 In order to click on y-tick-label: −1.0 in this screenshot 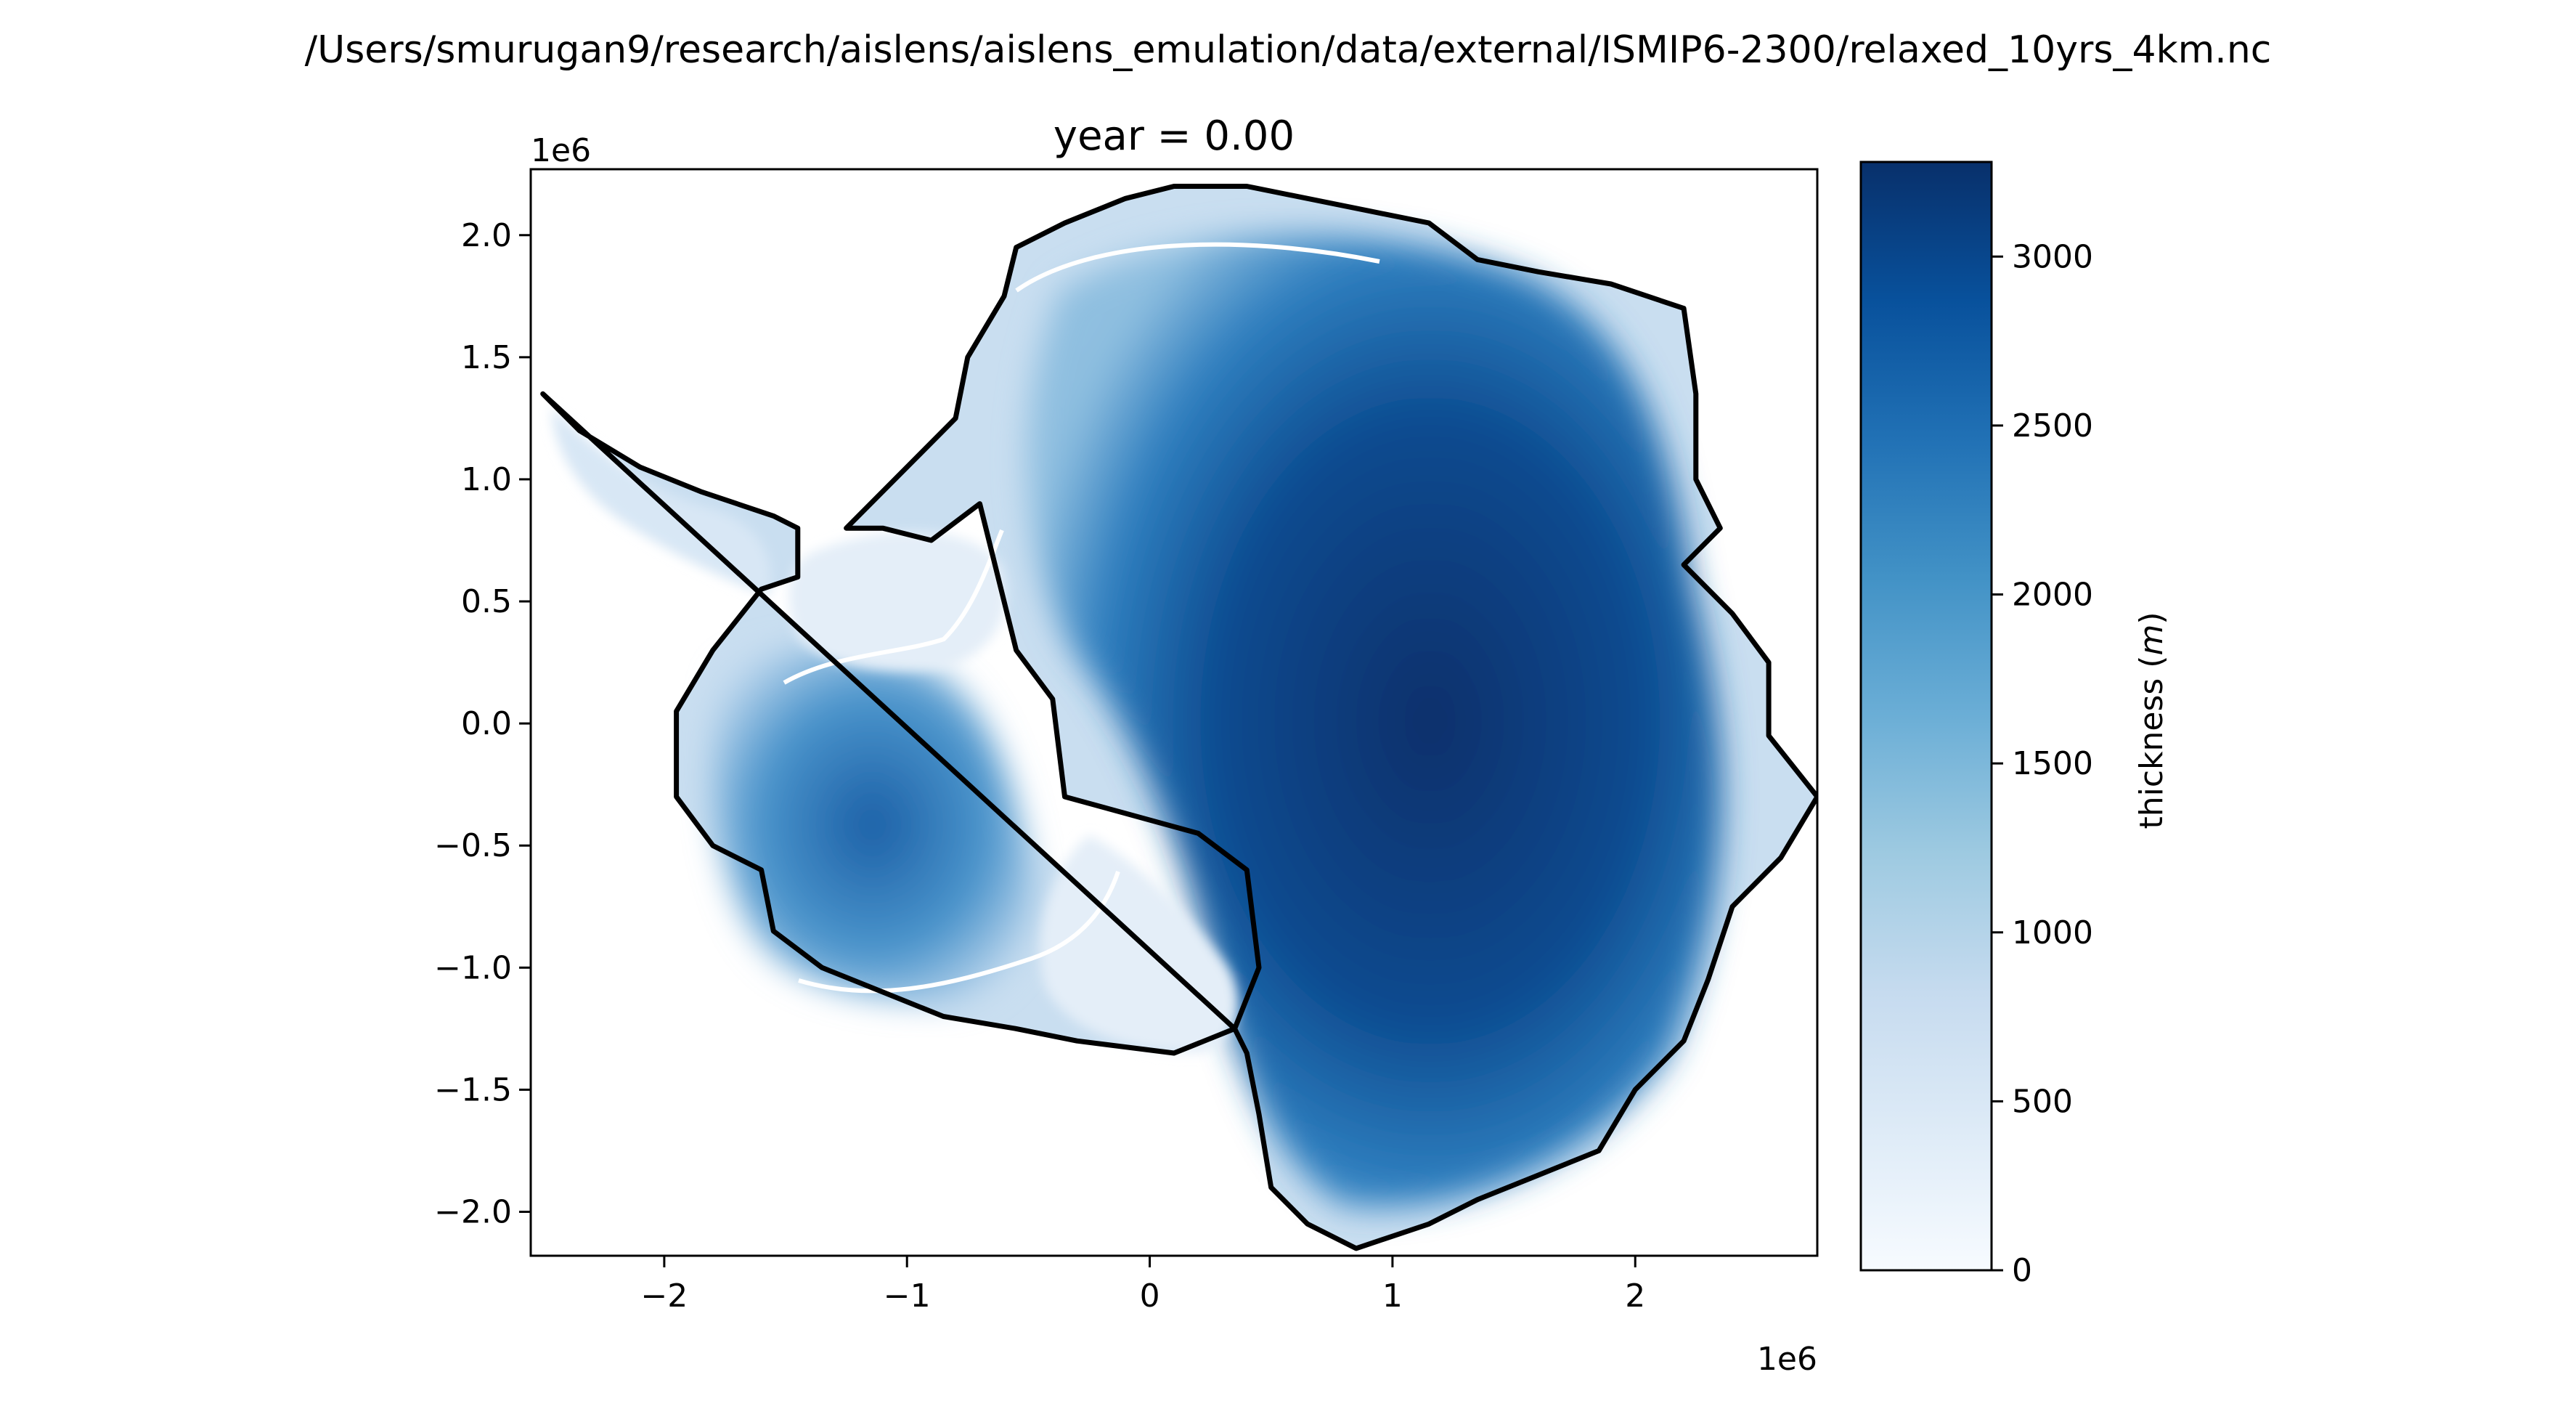, I will do `click(473, 967)`.